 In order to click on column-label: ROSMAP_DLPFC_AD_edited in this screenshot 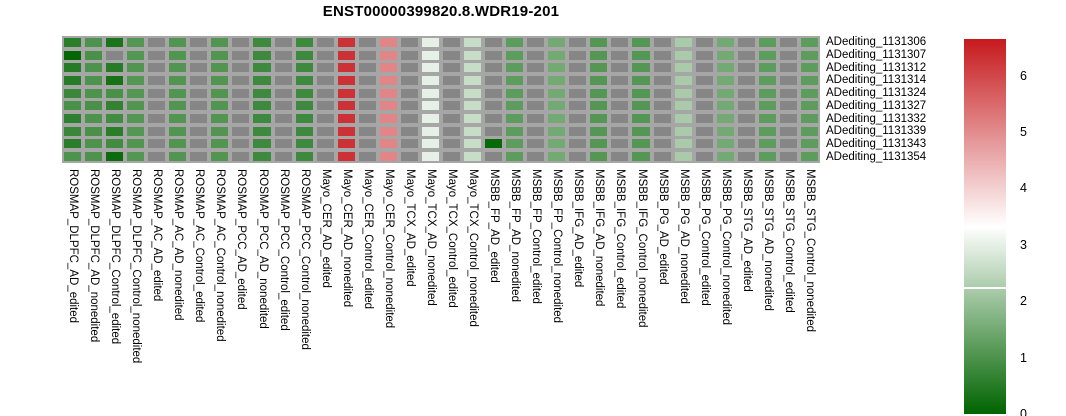, I will do `click(73, 246)`.